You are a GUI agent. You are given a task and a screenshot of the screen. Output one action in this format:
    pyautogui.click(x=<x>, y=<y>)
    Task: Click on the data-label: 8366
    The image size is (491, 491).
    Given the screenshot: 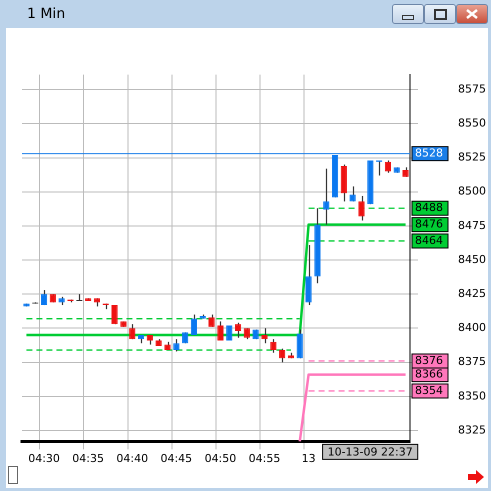 What is the action you would take?
    pyautogui.click(x=429, y=373)
    